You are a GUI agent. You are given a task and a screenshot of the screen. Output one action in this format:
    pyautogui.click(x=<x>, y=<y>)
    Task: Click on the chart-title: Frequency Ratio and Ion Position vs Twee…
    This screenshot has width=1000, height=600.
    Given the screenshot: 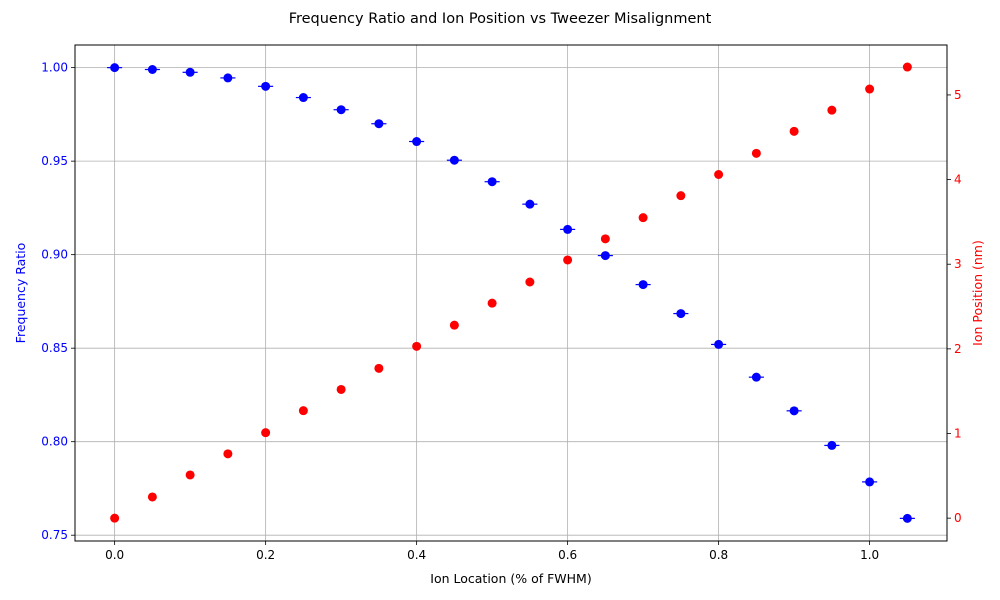 What is the action you would take?
    pyautogui.click(x=500, y=19)
    